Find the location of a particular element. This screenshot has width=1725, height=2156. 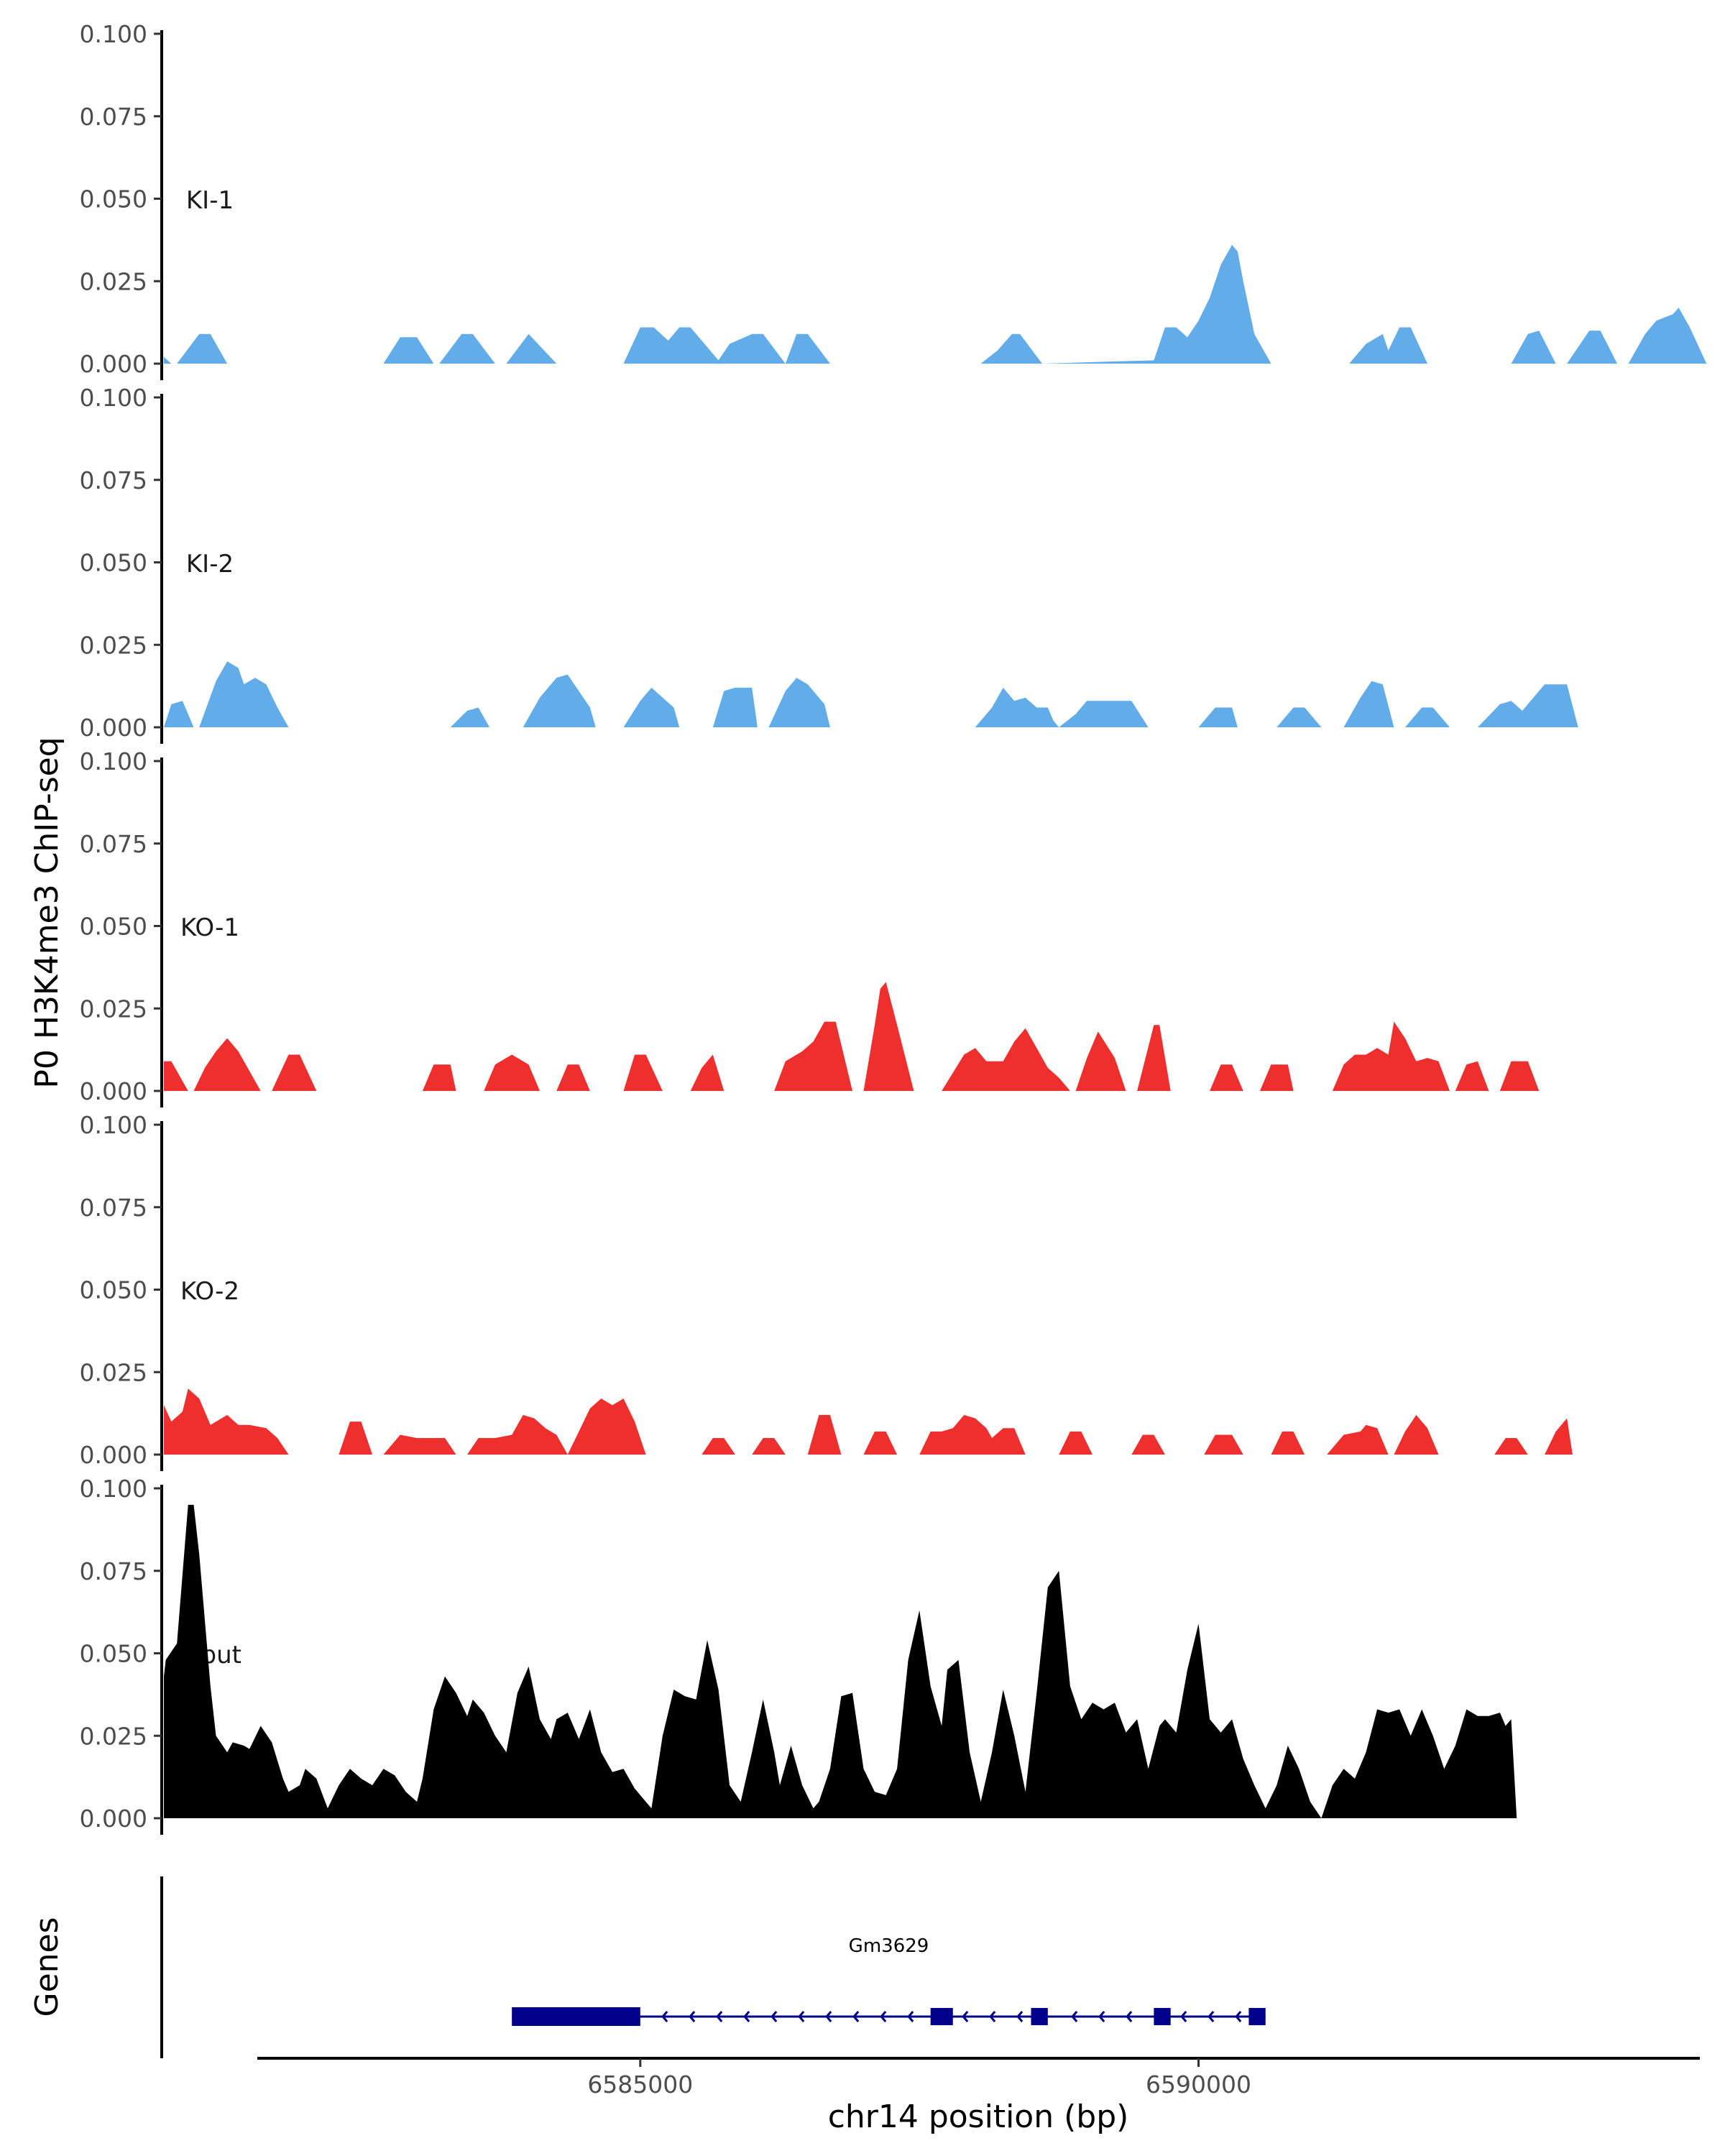

x-axis-title: chr14 position (bp) is located at coordinates (978, 2117).